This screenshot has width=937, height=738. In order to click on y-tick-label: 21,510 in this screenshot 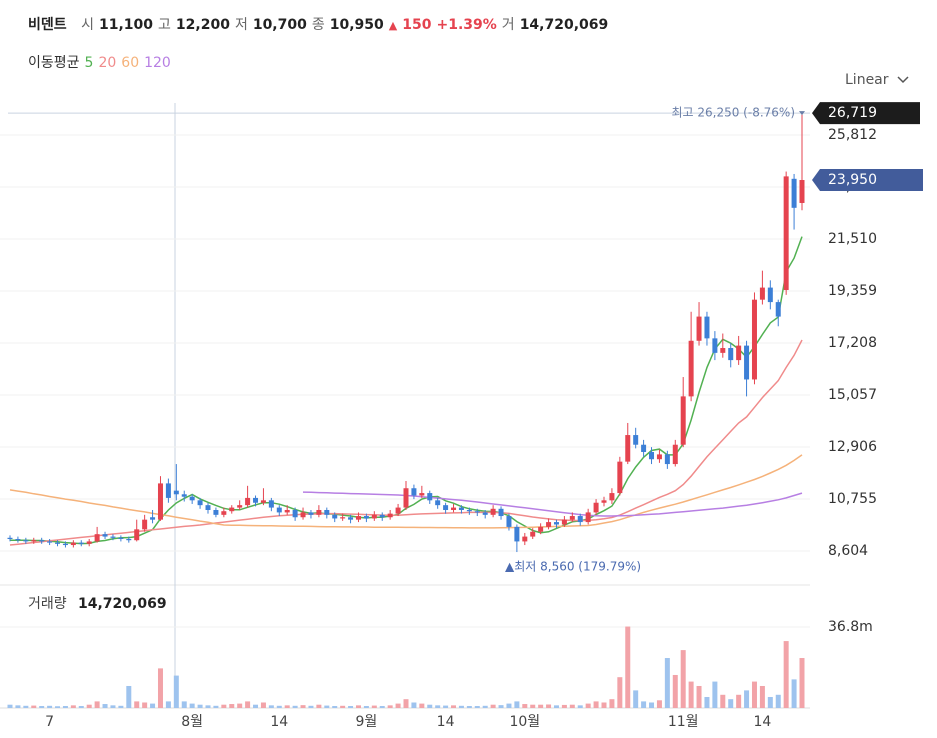, I will do `click(852, 239)`.